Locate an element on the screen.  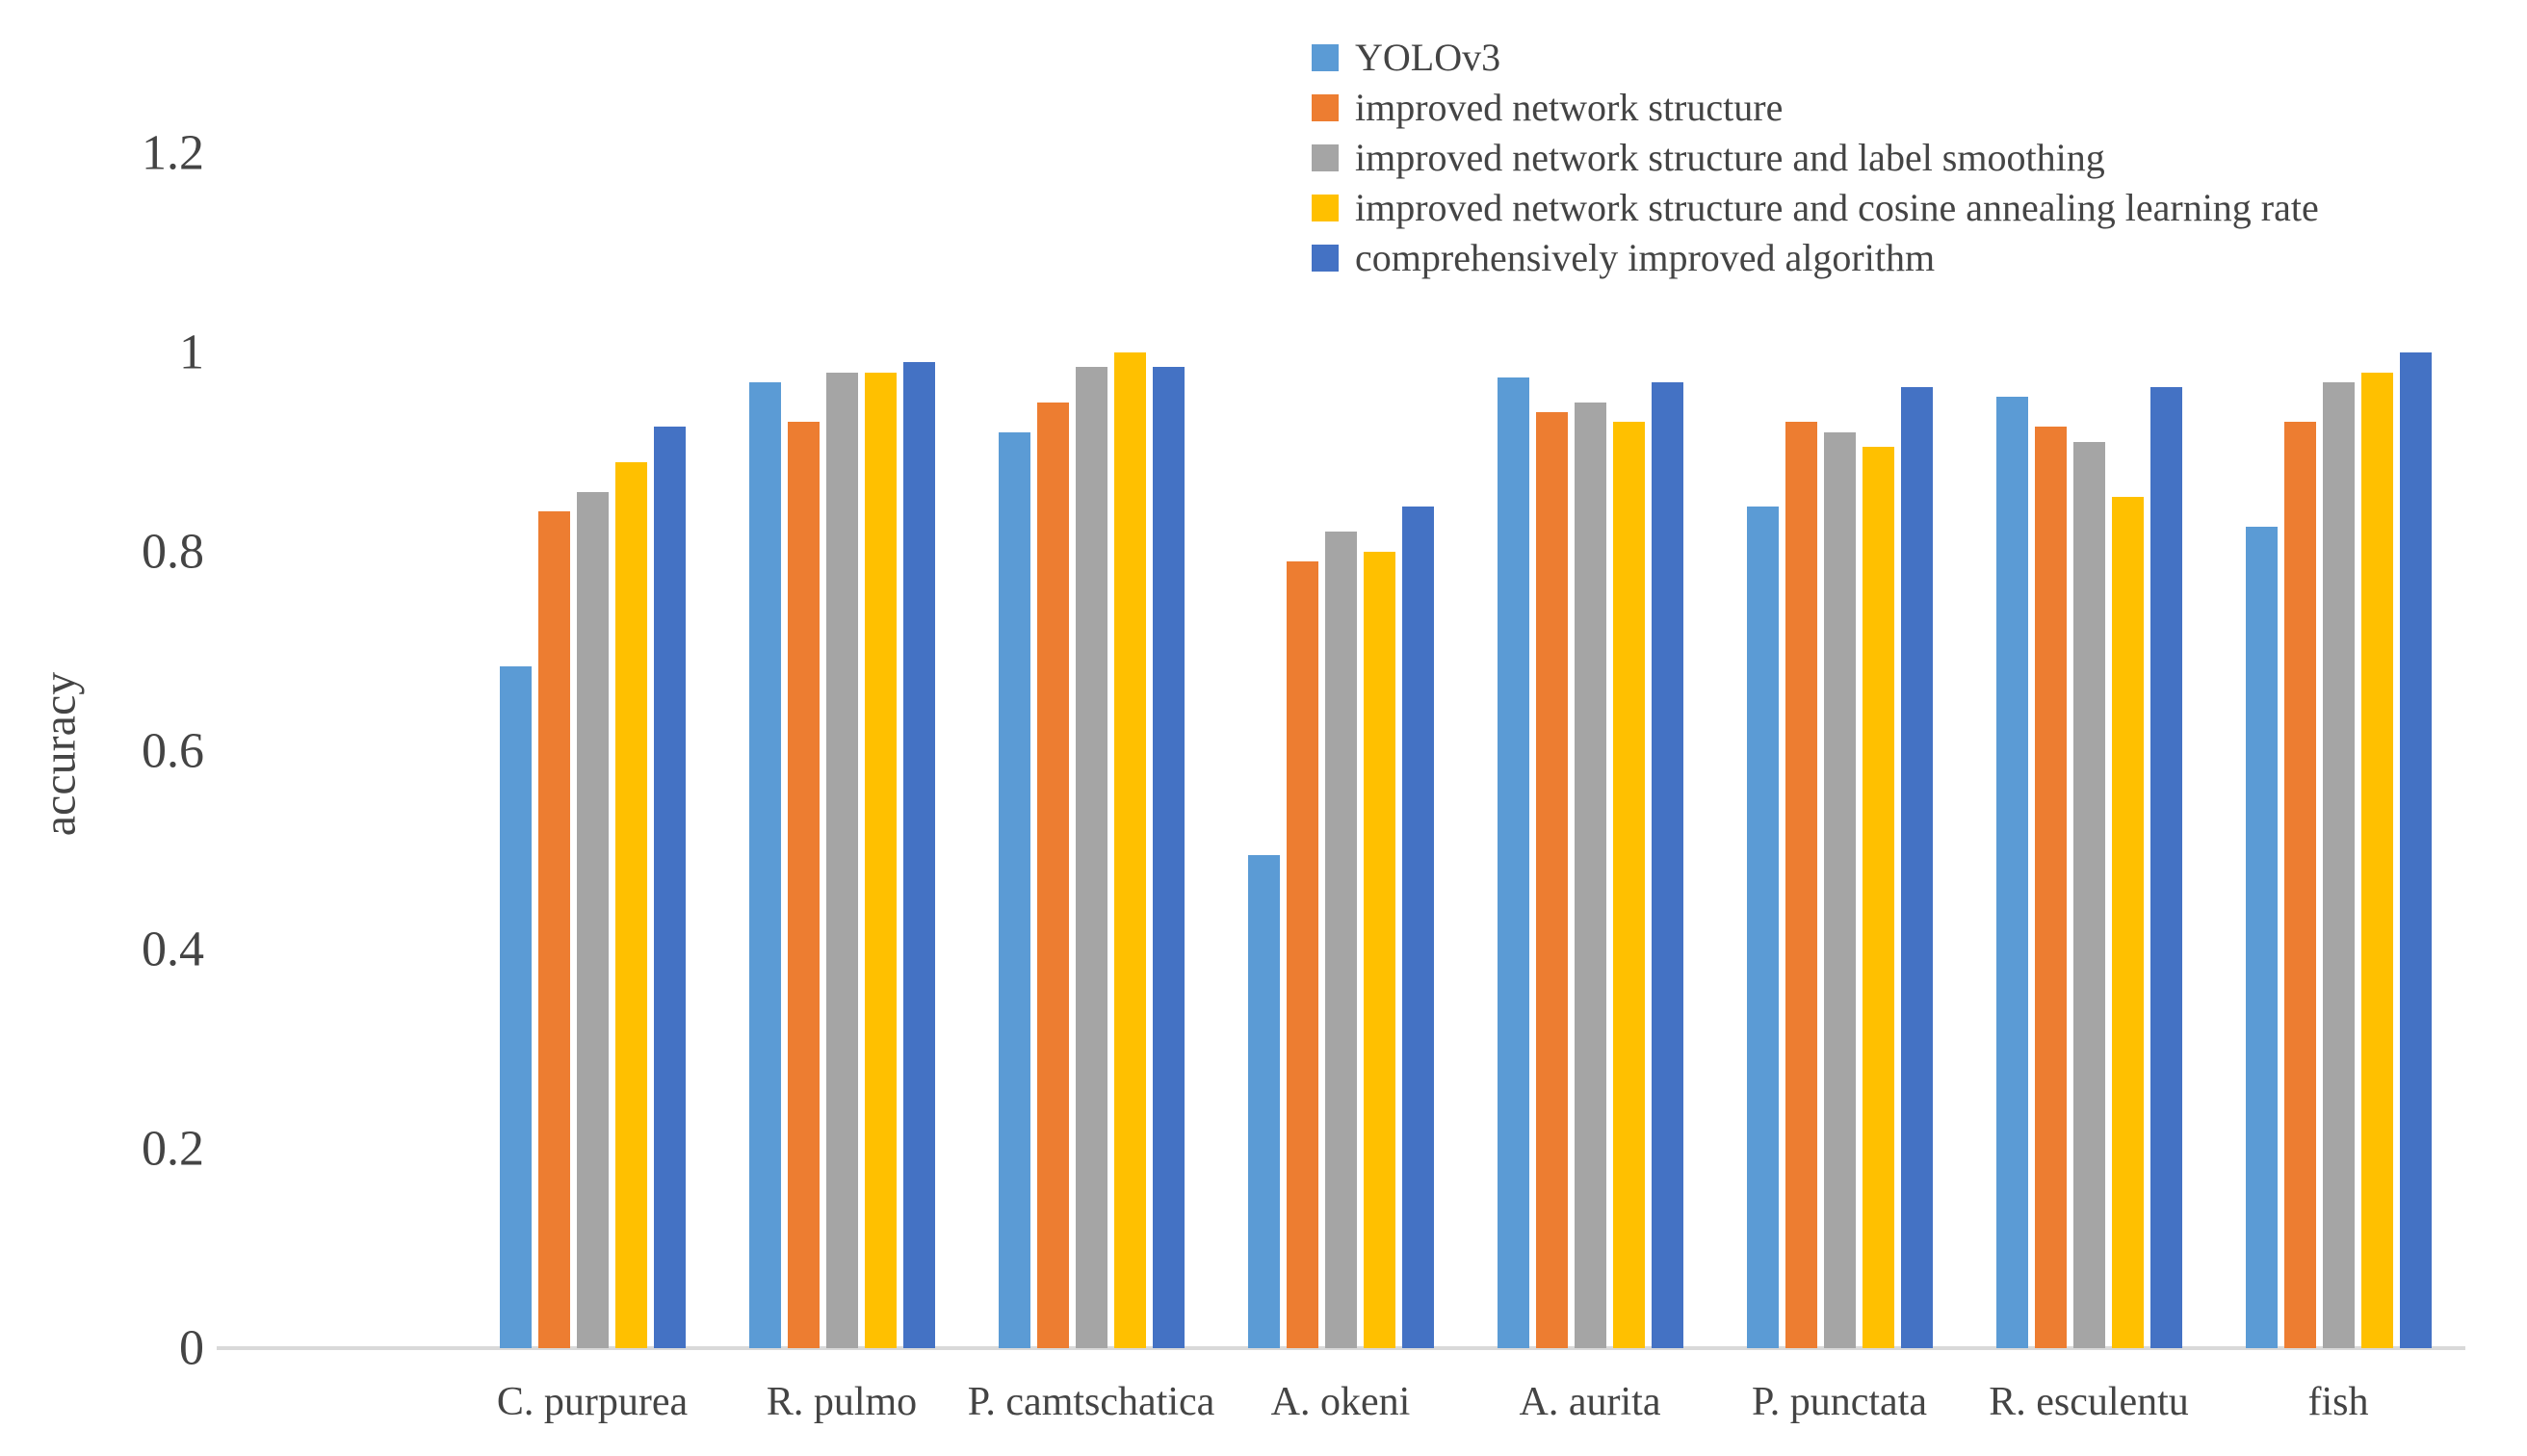
y-tick-label: 0.6 is located at coordinates (173, 751).